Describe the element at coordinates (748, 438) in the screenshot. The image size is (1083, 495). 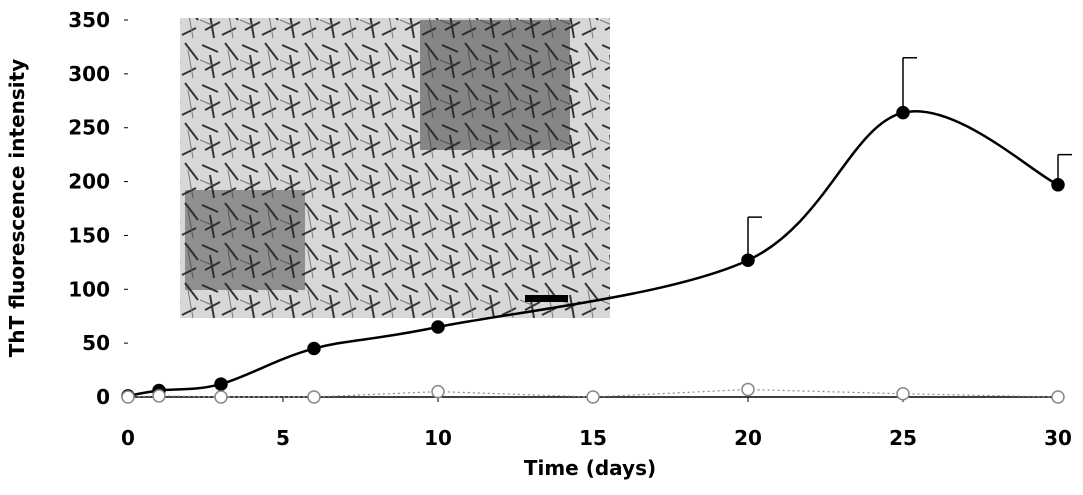
I see `x-tick-label: 20` at that location.